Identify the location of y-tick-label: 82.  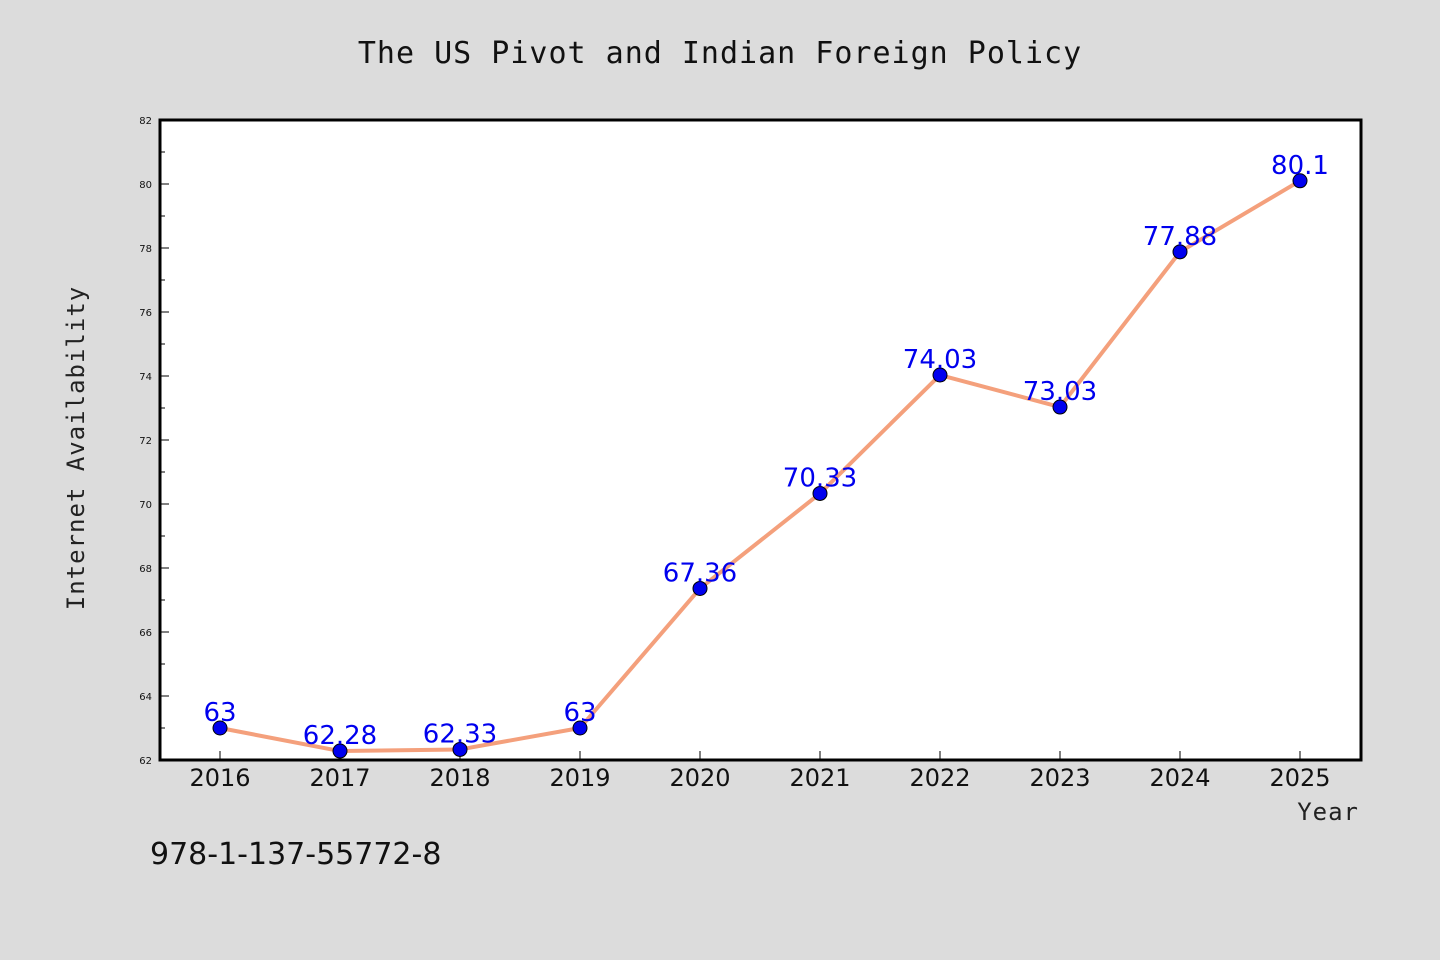
(145, 121).